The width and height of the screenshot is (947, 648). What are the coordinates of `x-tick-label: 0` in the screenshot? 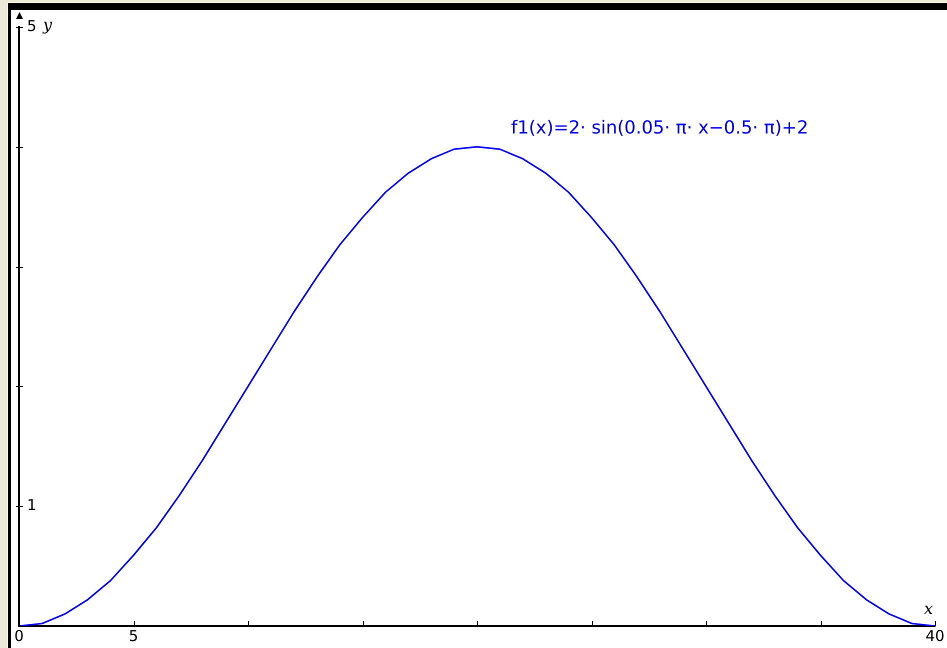 It's located at (19, 635).